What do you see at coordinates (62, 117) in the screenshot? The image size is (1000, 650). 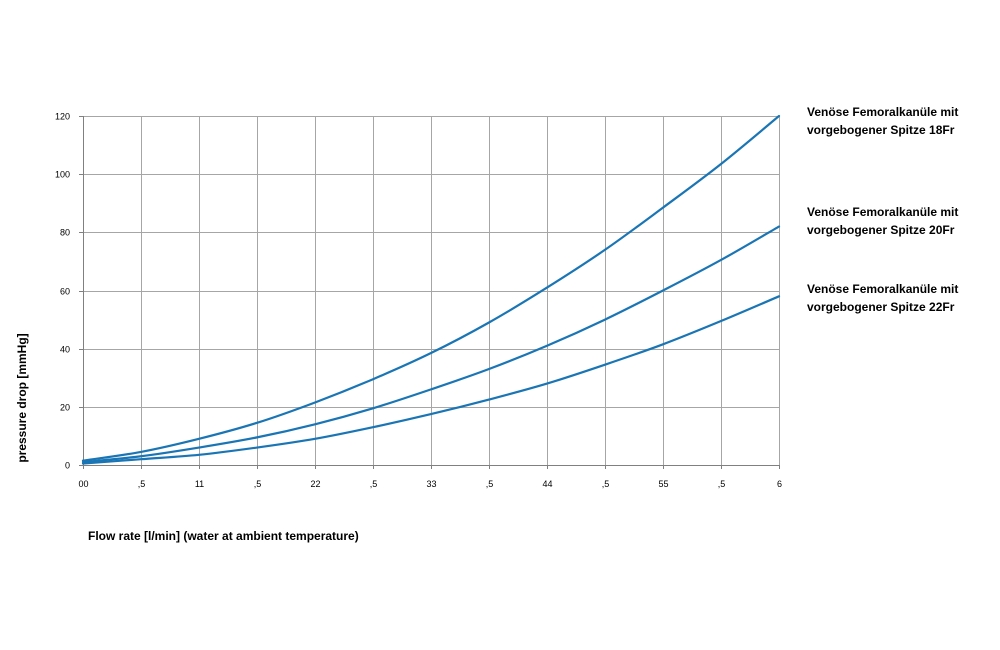 I see `y-tick-label: 120` at bounding box center [62, 117].